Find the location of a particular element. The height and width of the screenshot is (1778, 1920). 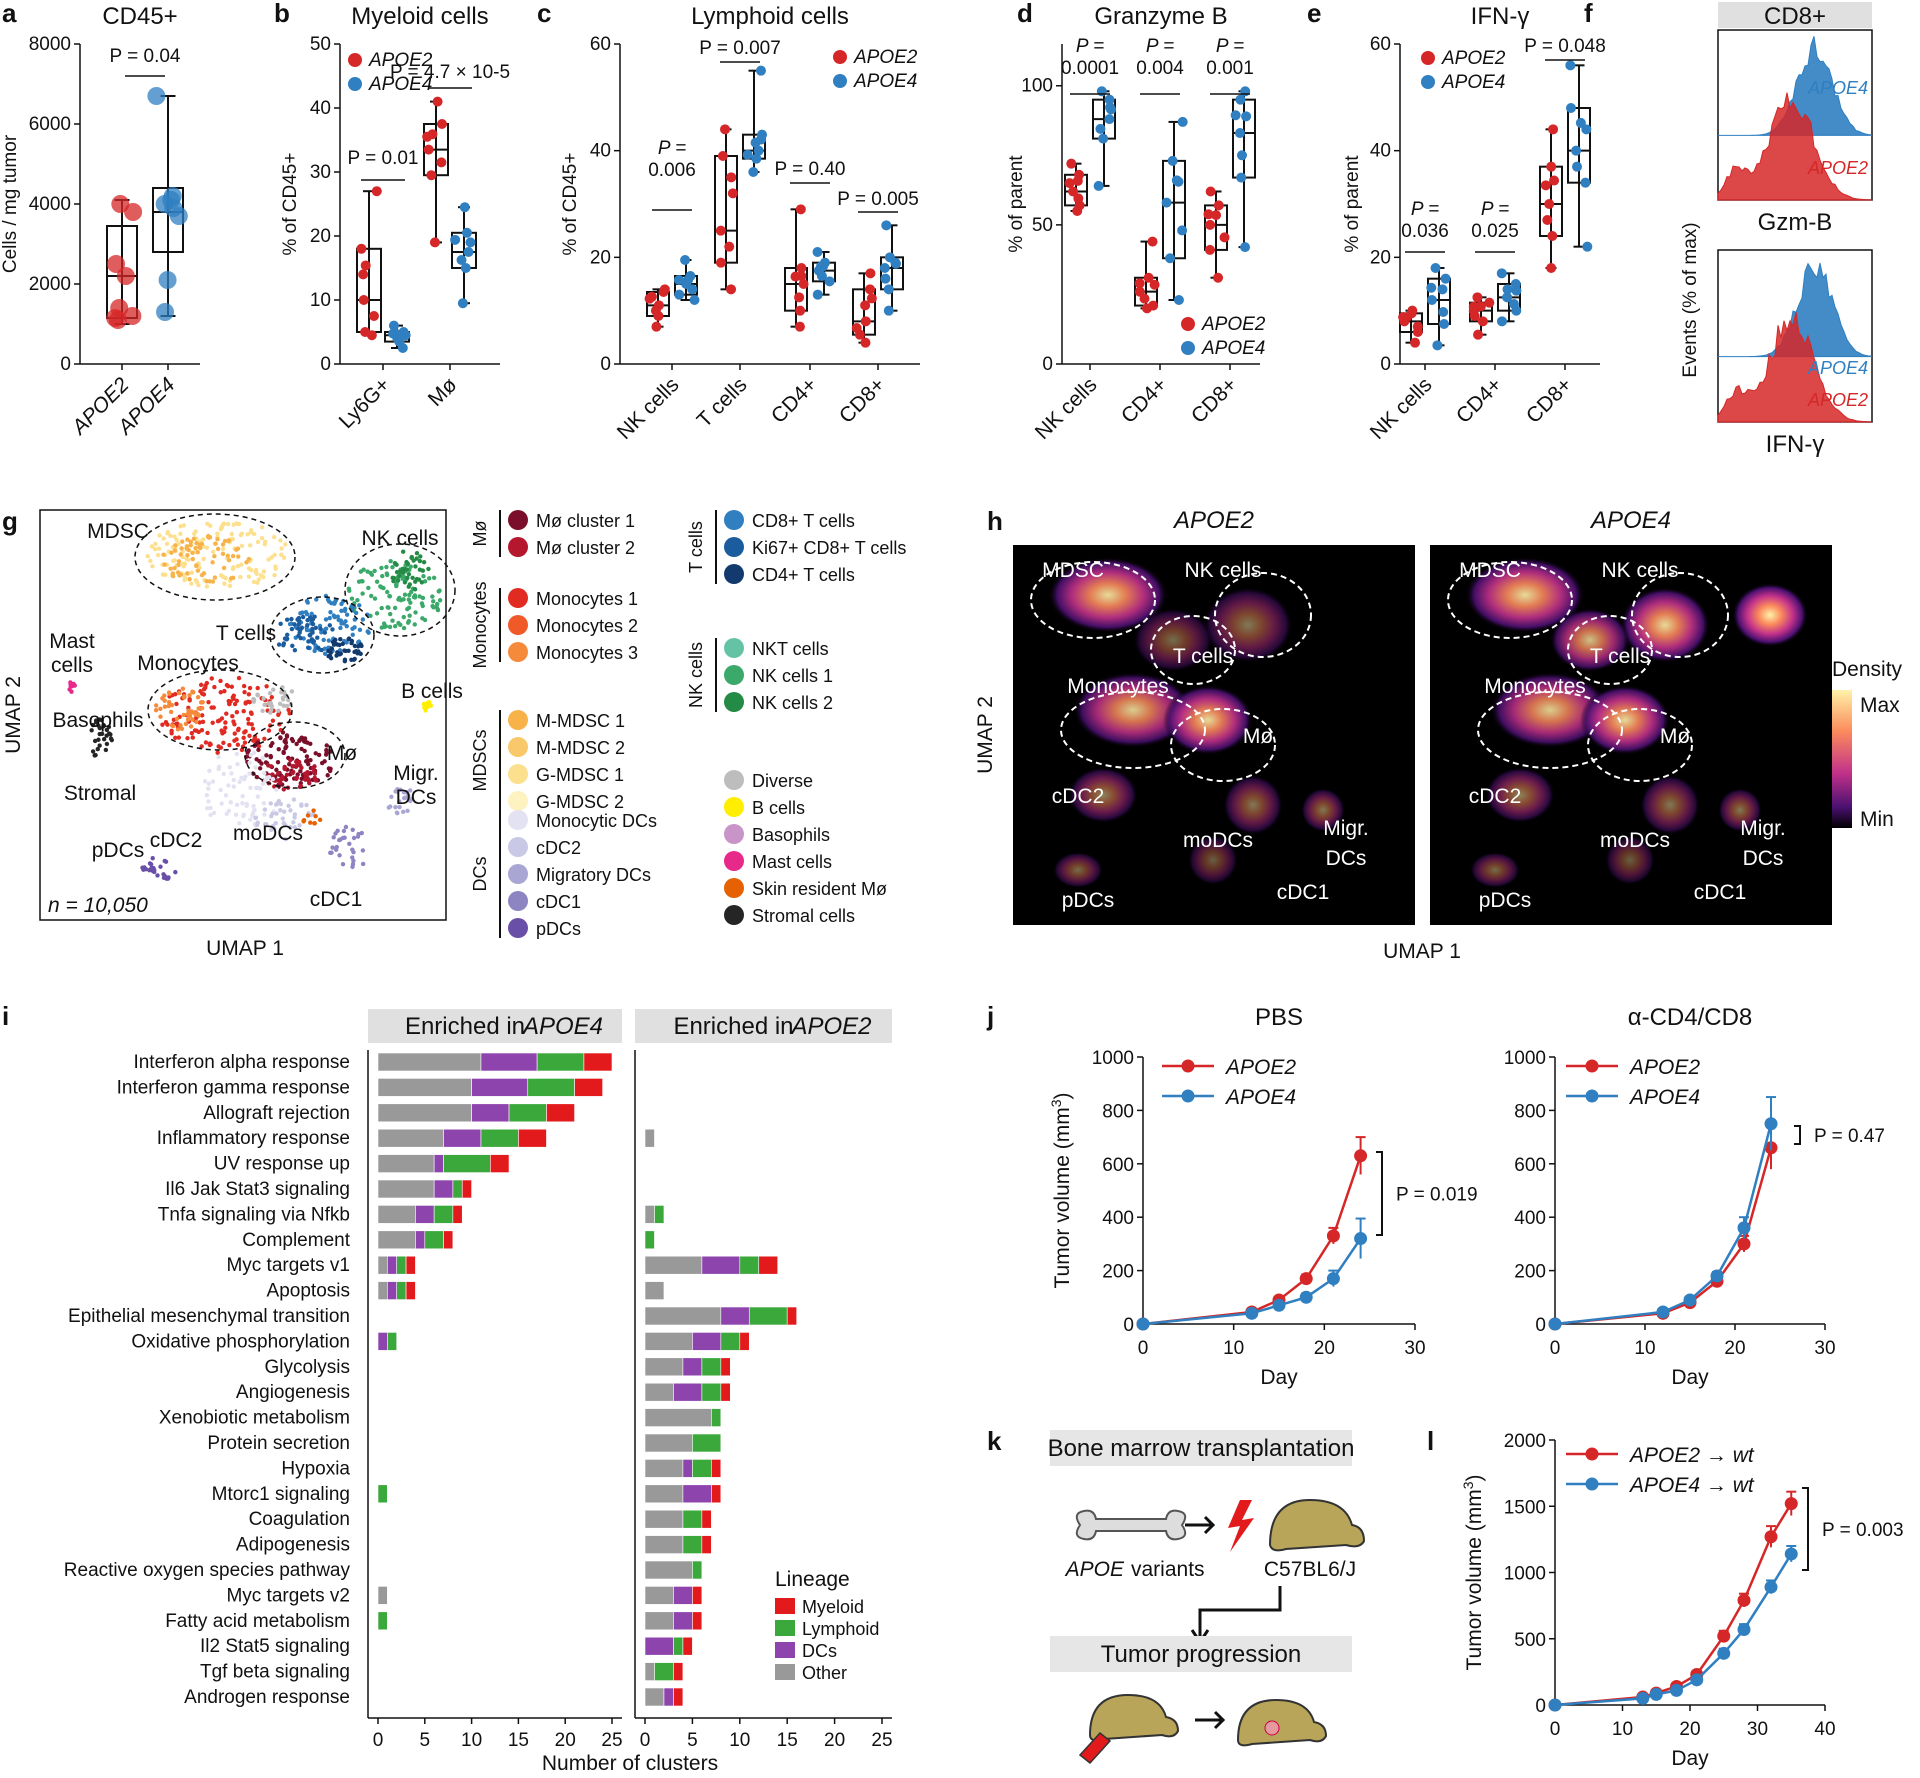

legend-label: Diverse is located at coordinates (782, 781).